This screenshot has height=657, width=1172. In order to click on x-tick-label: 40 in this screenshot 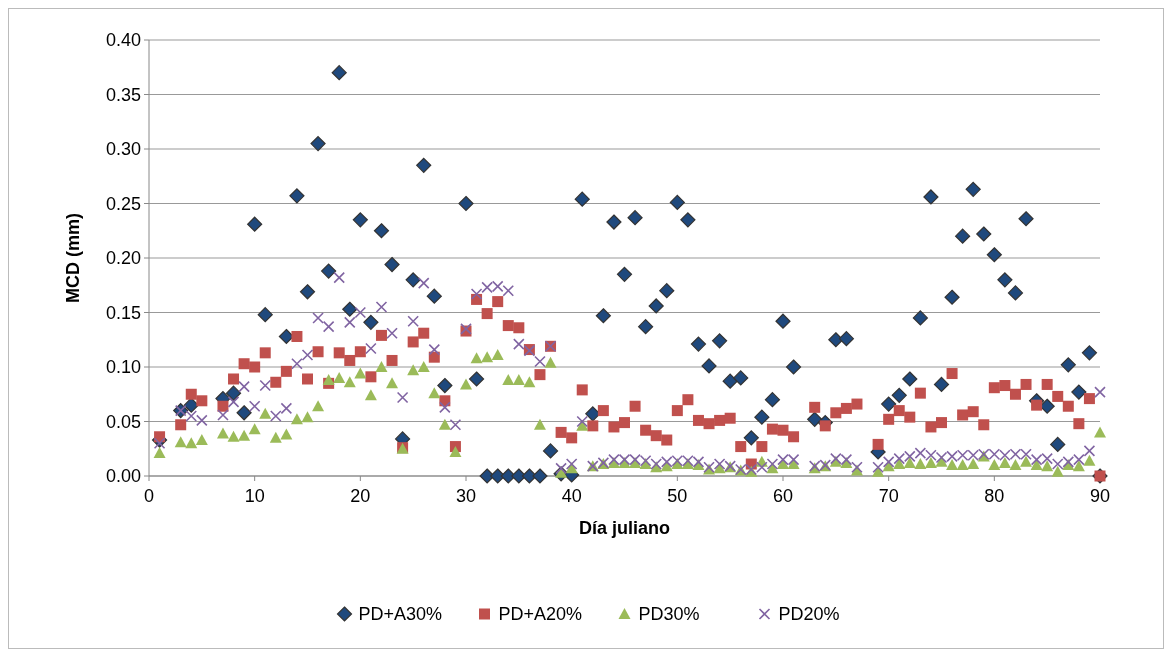, I will do `click(571, 496)`.